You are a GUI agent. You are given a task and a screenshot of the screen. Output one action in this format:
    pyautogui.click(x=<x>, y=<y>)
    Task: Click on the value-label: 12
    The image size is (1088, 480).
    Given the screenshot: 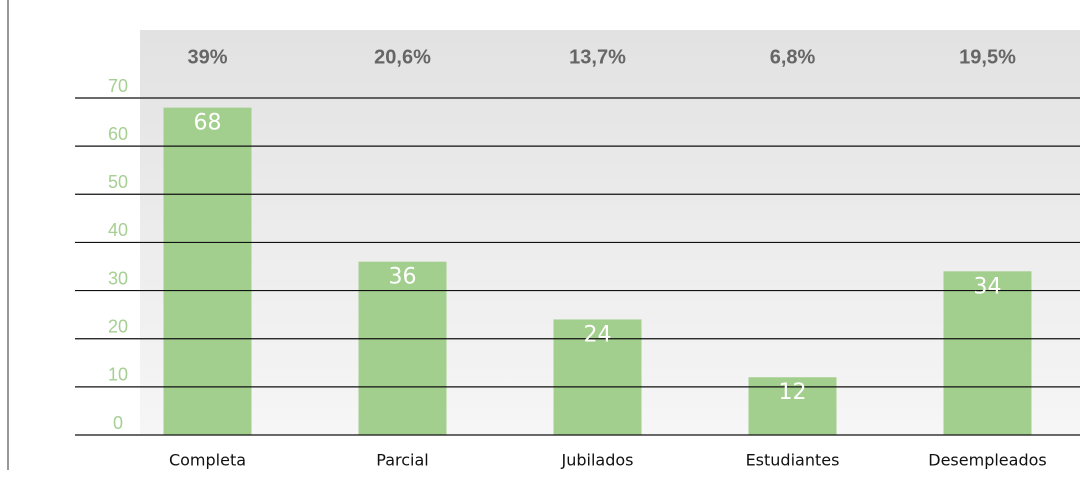 What is the action you would take?
    pyautogui.click(x=793, y=392)
    